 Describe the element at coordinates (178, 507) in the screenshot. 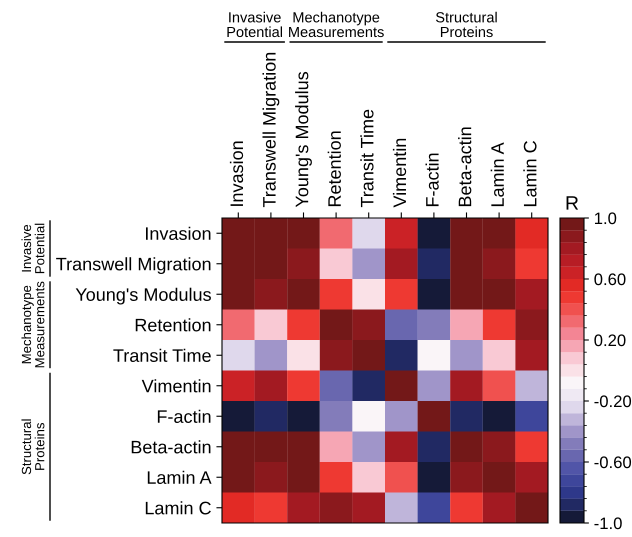

I see `y-tick-label: Lamin C` at that location.